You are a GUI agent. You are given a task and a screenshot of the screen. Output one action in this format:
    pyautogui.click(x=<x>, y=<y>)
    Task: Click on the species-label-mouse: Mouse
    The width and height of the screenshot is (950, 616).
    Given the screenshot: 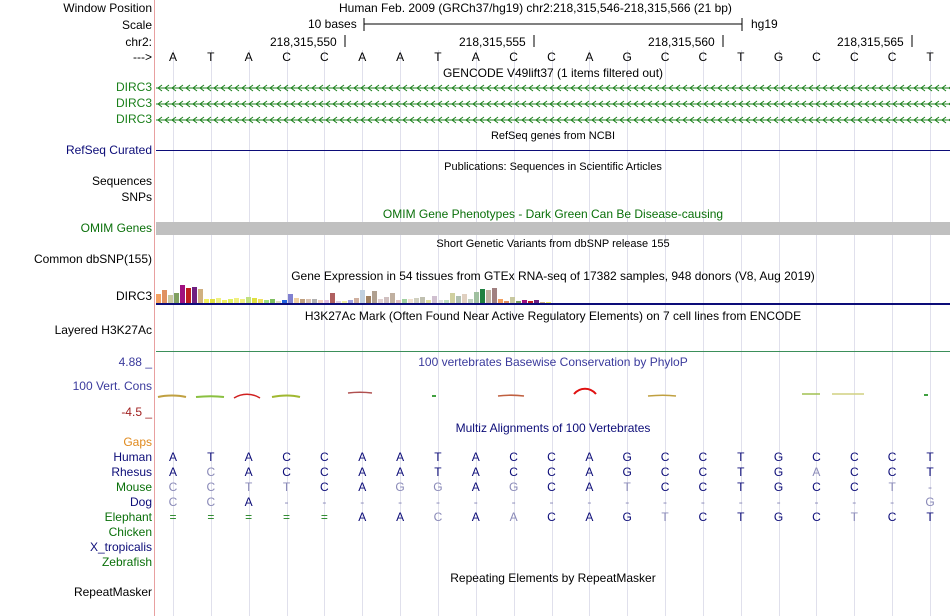 What is the action you would take?
    pyautogui.click(x=133, y=487)
    